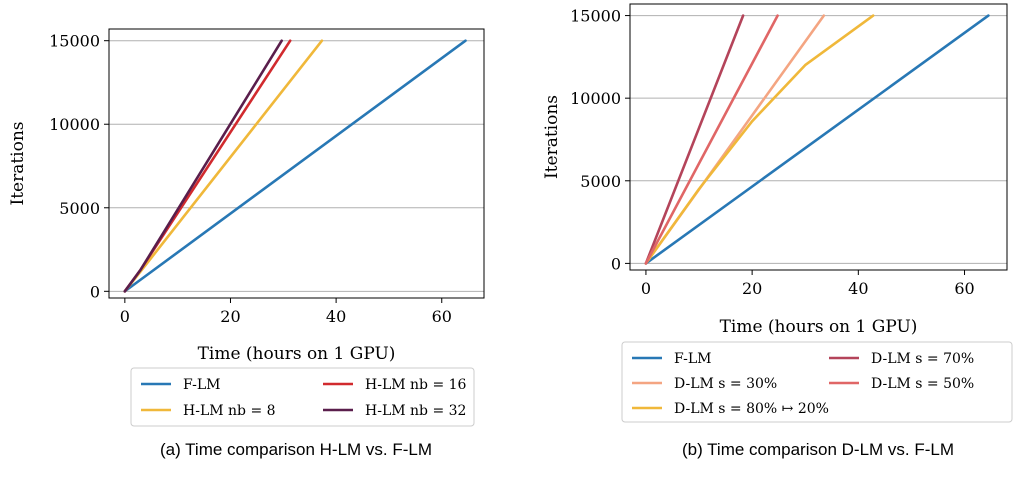  Describe the element at coordinates (229, 411) in the screenshot. I see `legend-entry: H-LM nb = 8` at that location.